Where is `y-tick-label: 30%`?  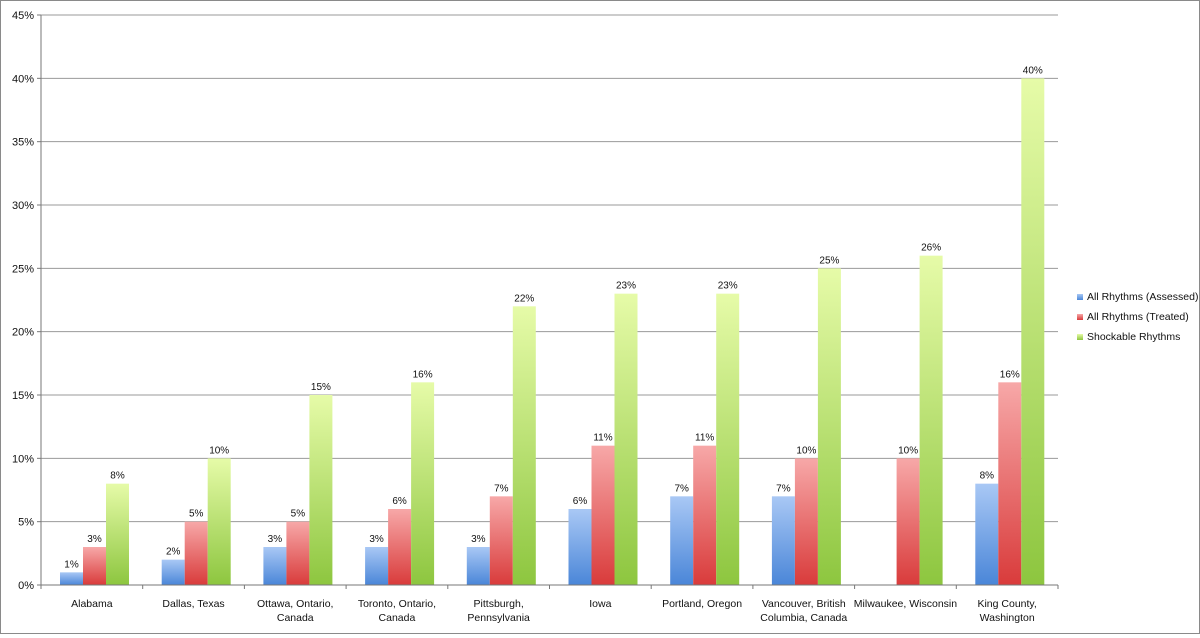 y-tick-label: 30% is located at coordinates (23, 206).